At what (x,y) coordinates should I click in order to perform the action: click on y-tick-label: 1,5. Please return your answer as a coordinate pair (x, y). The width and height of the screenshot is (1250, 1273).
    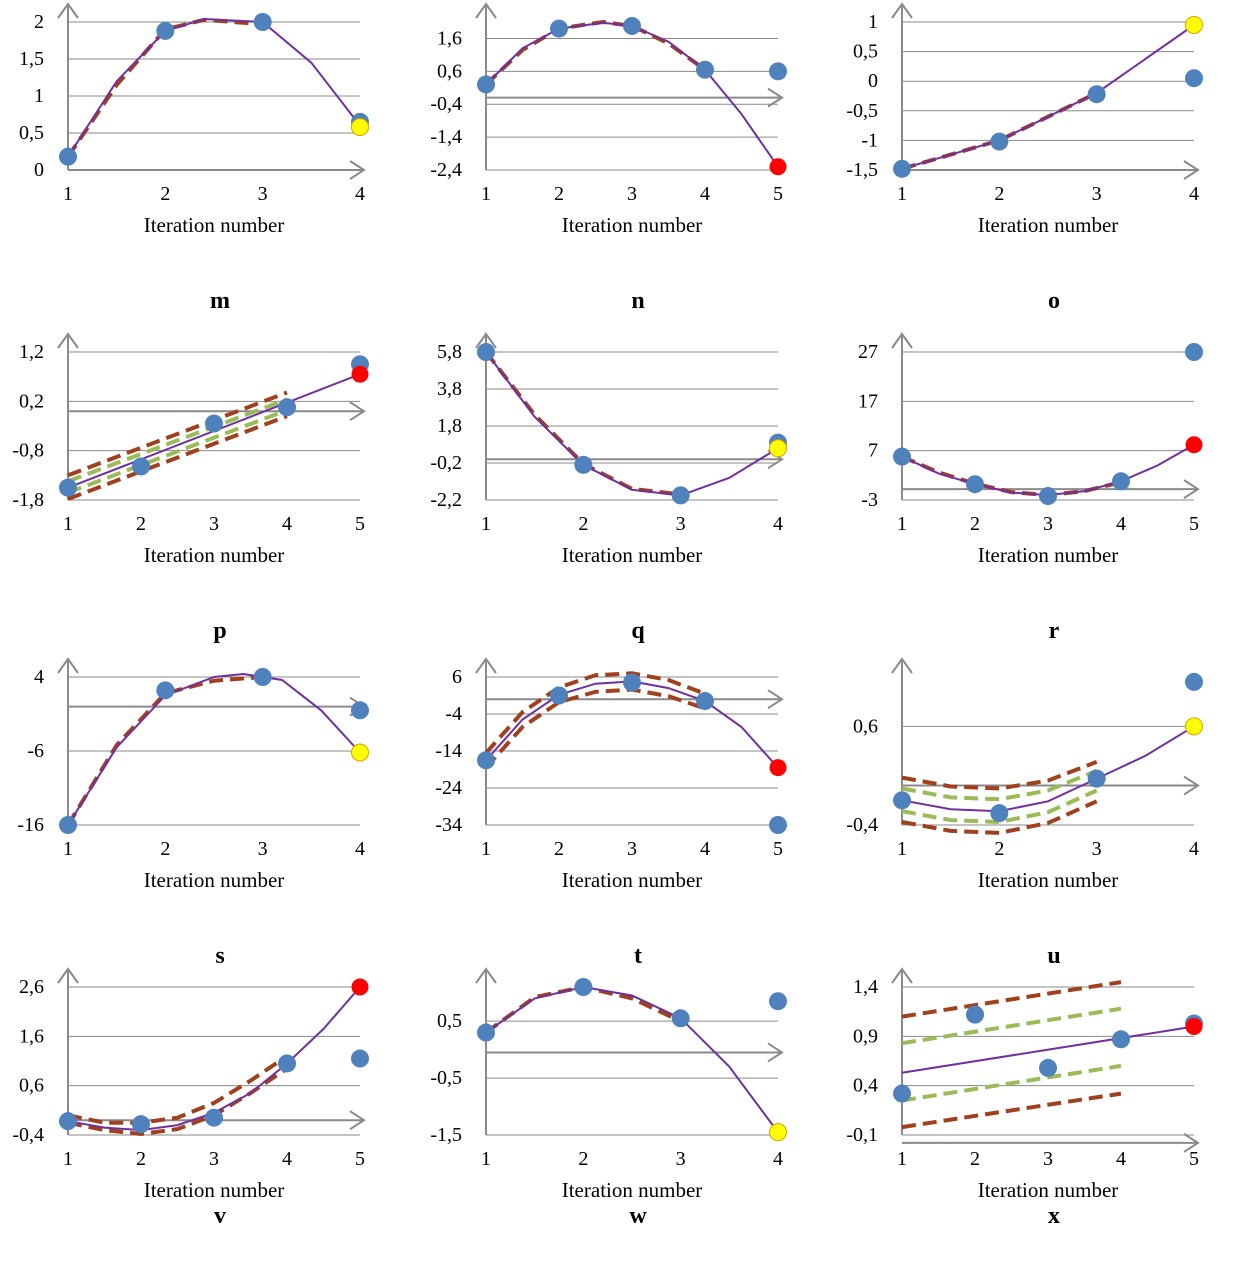
    Looking at the image, I should click on (31, 59).